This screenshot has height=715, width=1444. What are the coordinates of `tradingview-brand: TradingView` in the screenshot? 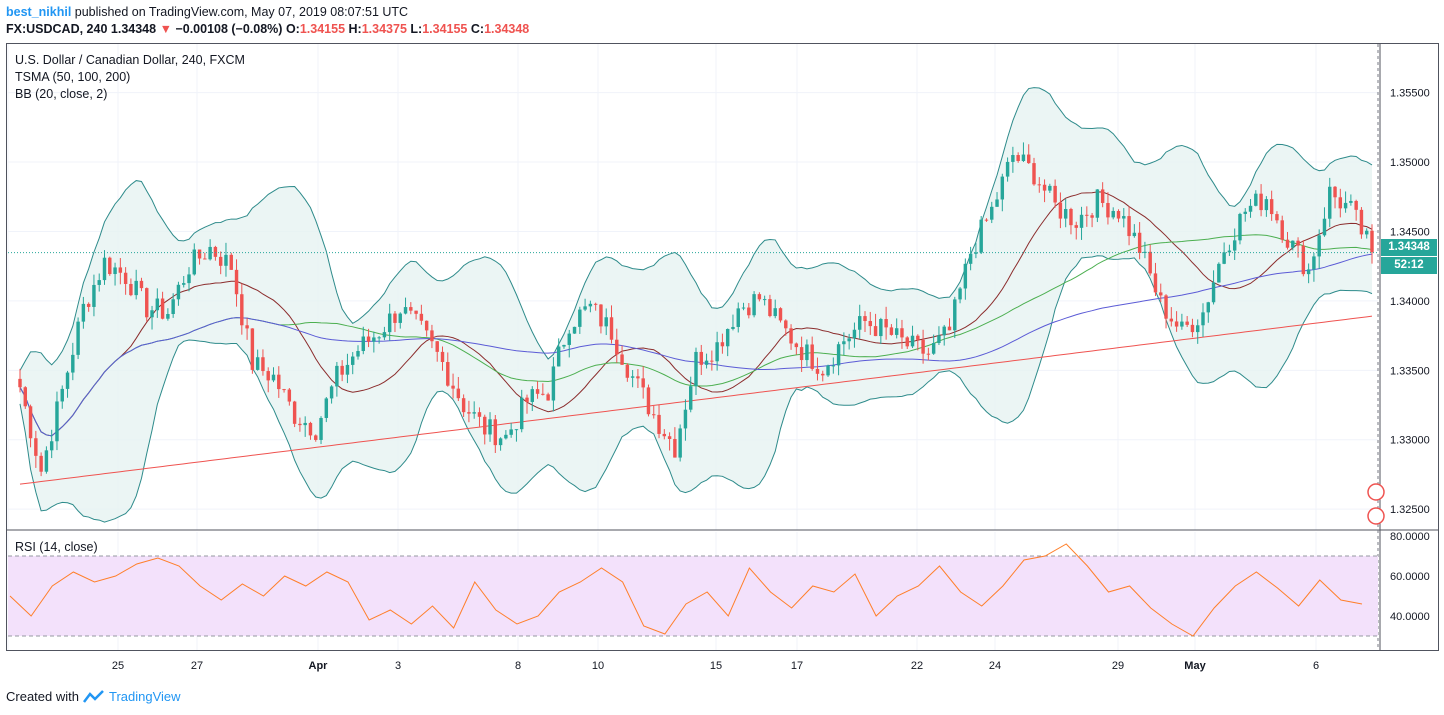 It's located at (144, 696).